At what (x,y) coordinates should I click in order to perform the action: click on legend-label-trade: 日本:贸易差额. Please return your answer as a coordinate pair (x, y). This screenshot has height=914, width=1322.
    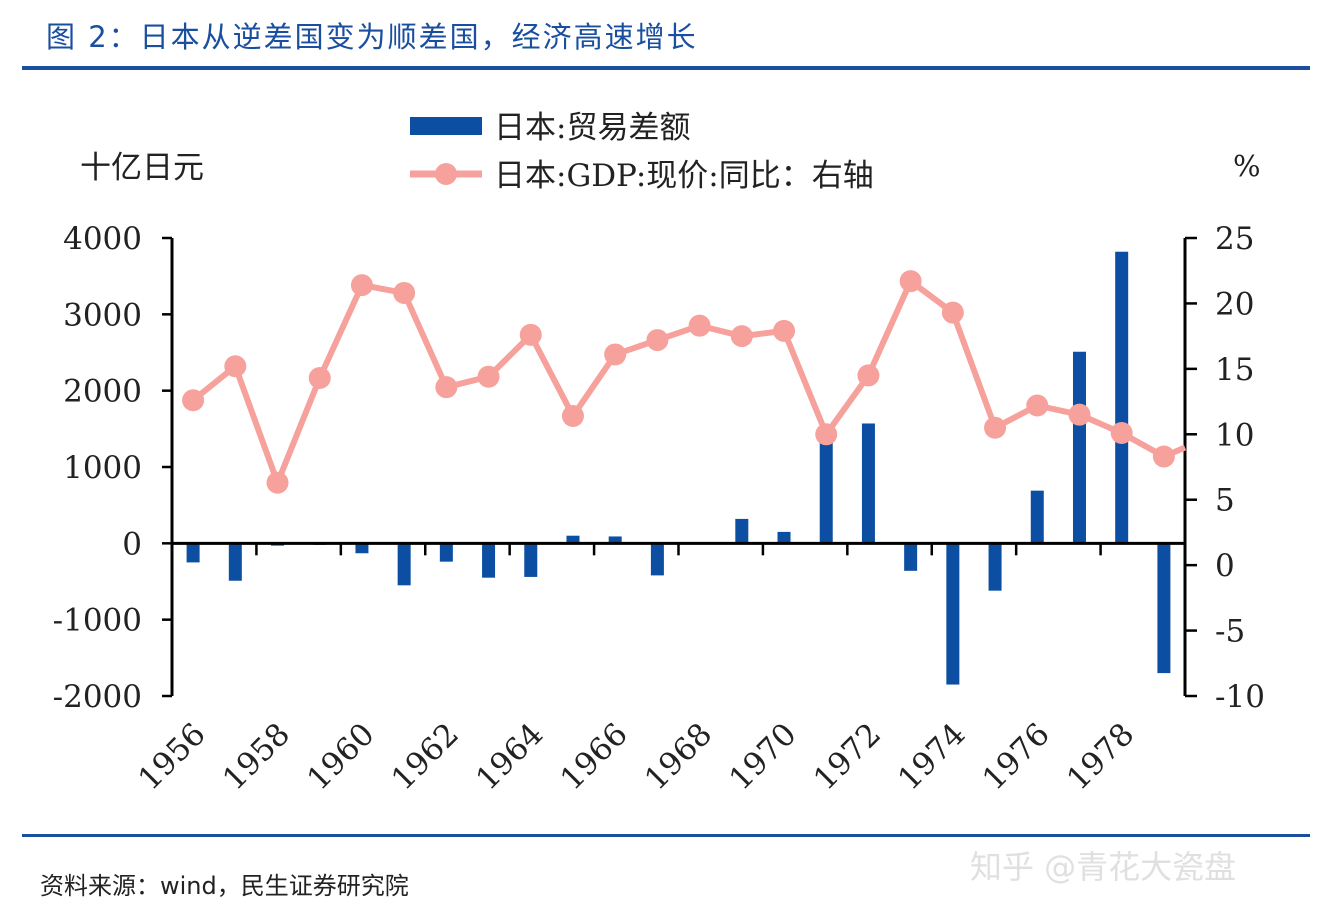
    Looking at the image, I should click on (592, 128).